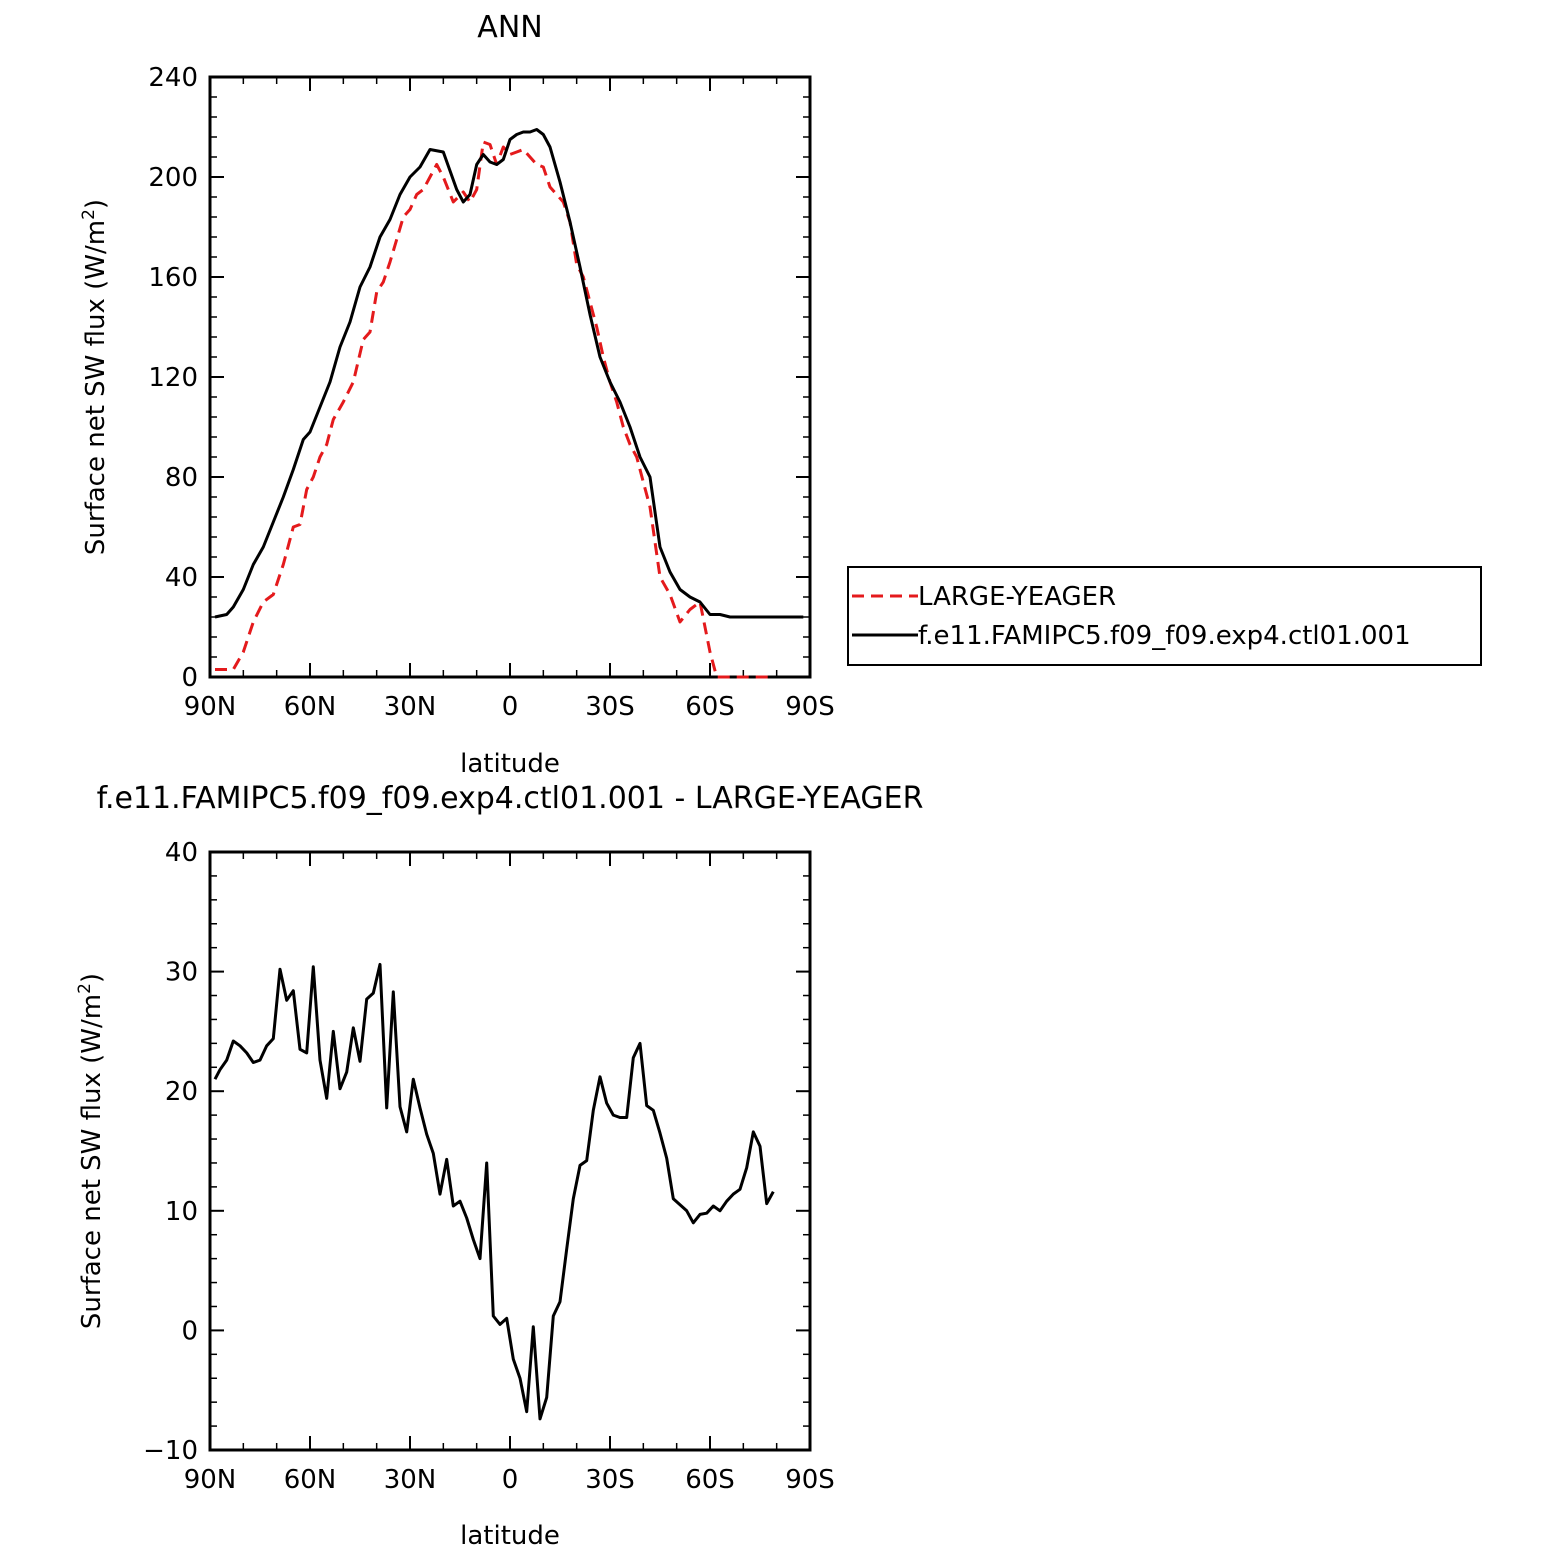 This screenshot has height=1558, width=1560. I want to click on top-xtick-label: 60S, so click(710, 707).